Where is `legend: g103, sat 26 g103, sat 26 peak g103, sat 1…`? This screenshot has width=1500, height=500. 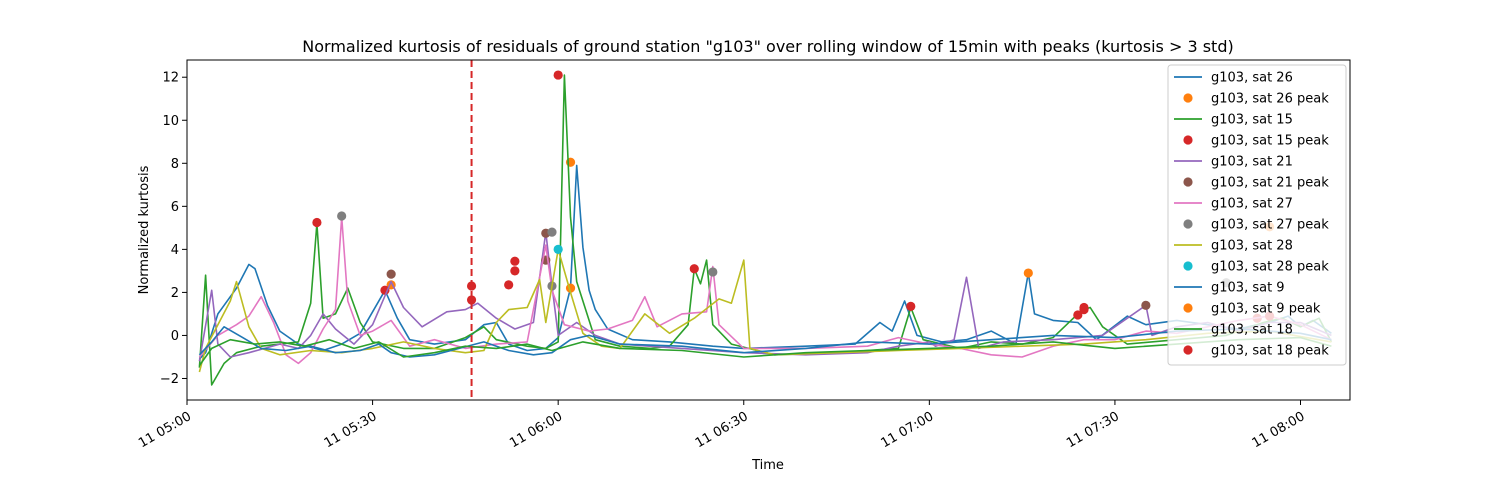
legend: g103, sat 26 g103, sat 26 peak g103, sat 1… is located at coordinates (1257, 215).